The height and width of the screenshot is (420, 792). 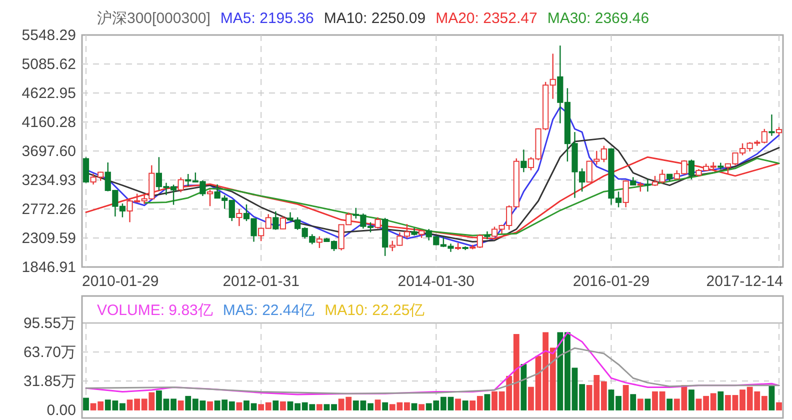 What do you see at coordinates (153, 18) in the screenshot?
I see `chart-title: 沪深300[000300]` at bounding box center [153, 18].